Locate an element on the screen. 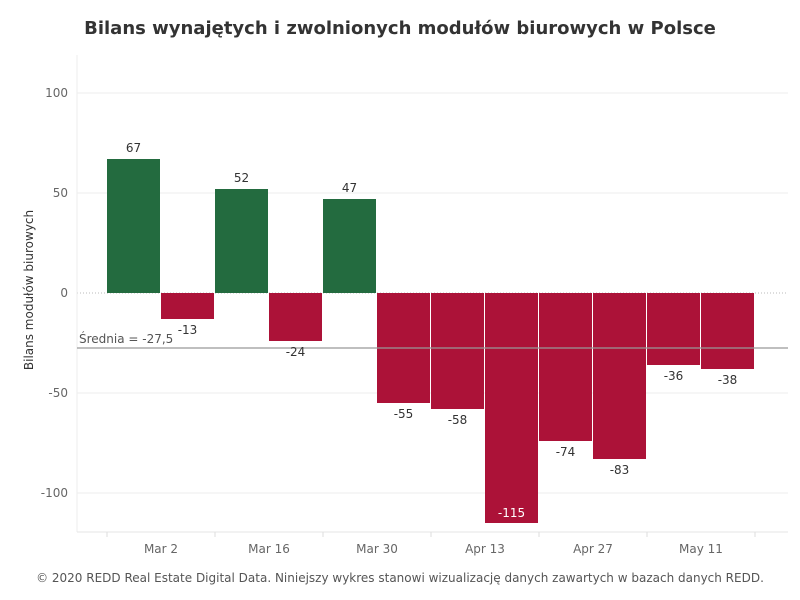 Image resolution: width=800 pixels, height=600 pixels. x-tick-label: Apr 13 is located at coordinates (485, 549).